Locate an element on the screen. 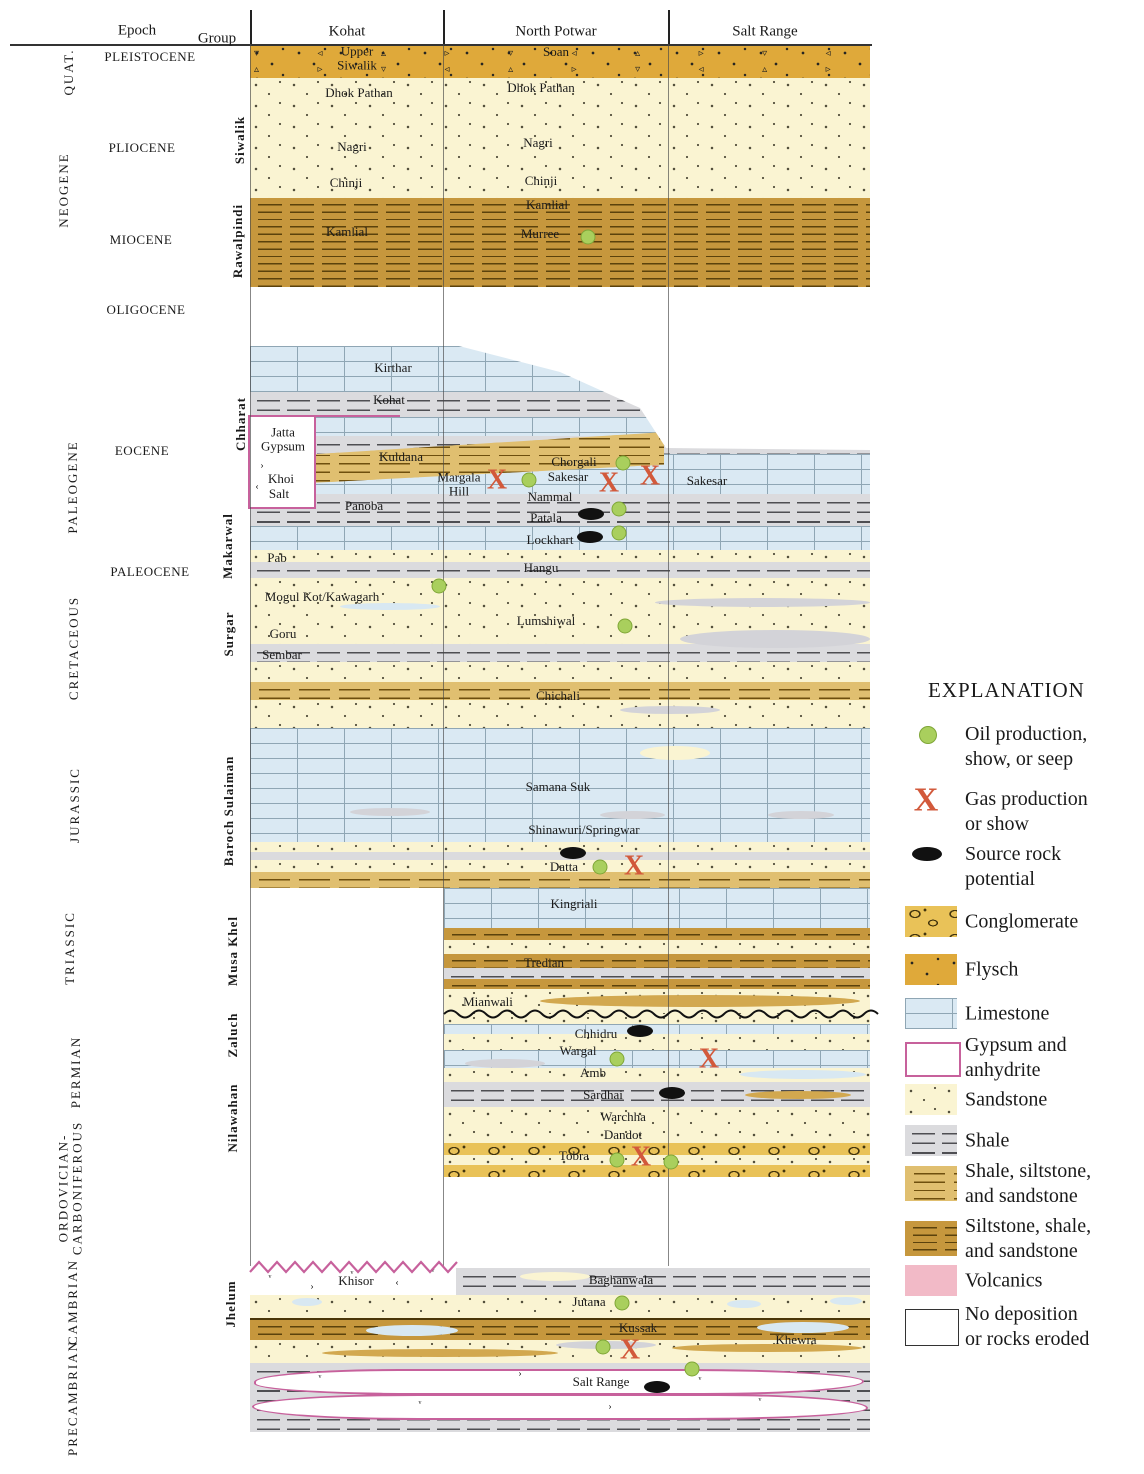 Image resolution: width=1144 pixels, height=1474 pixels. era-label: PERMIAN is located at coordinates (76, 1072).